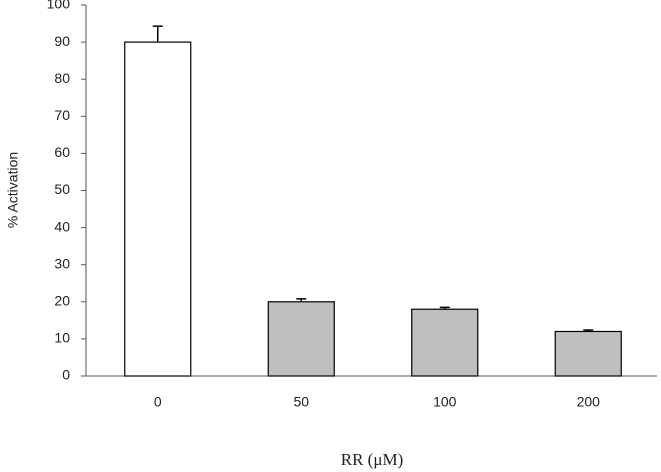 Image resolution: width=661 pixels, height=472 pixels. I want to click on y-tick-label: 40, so click(62, 226).